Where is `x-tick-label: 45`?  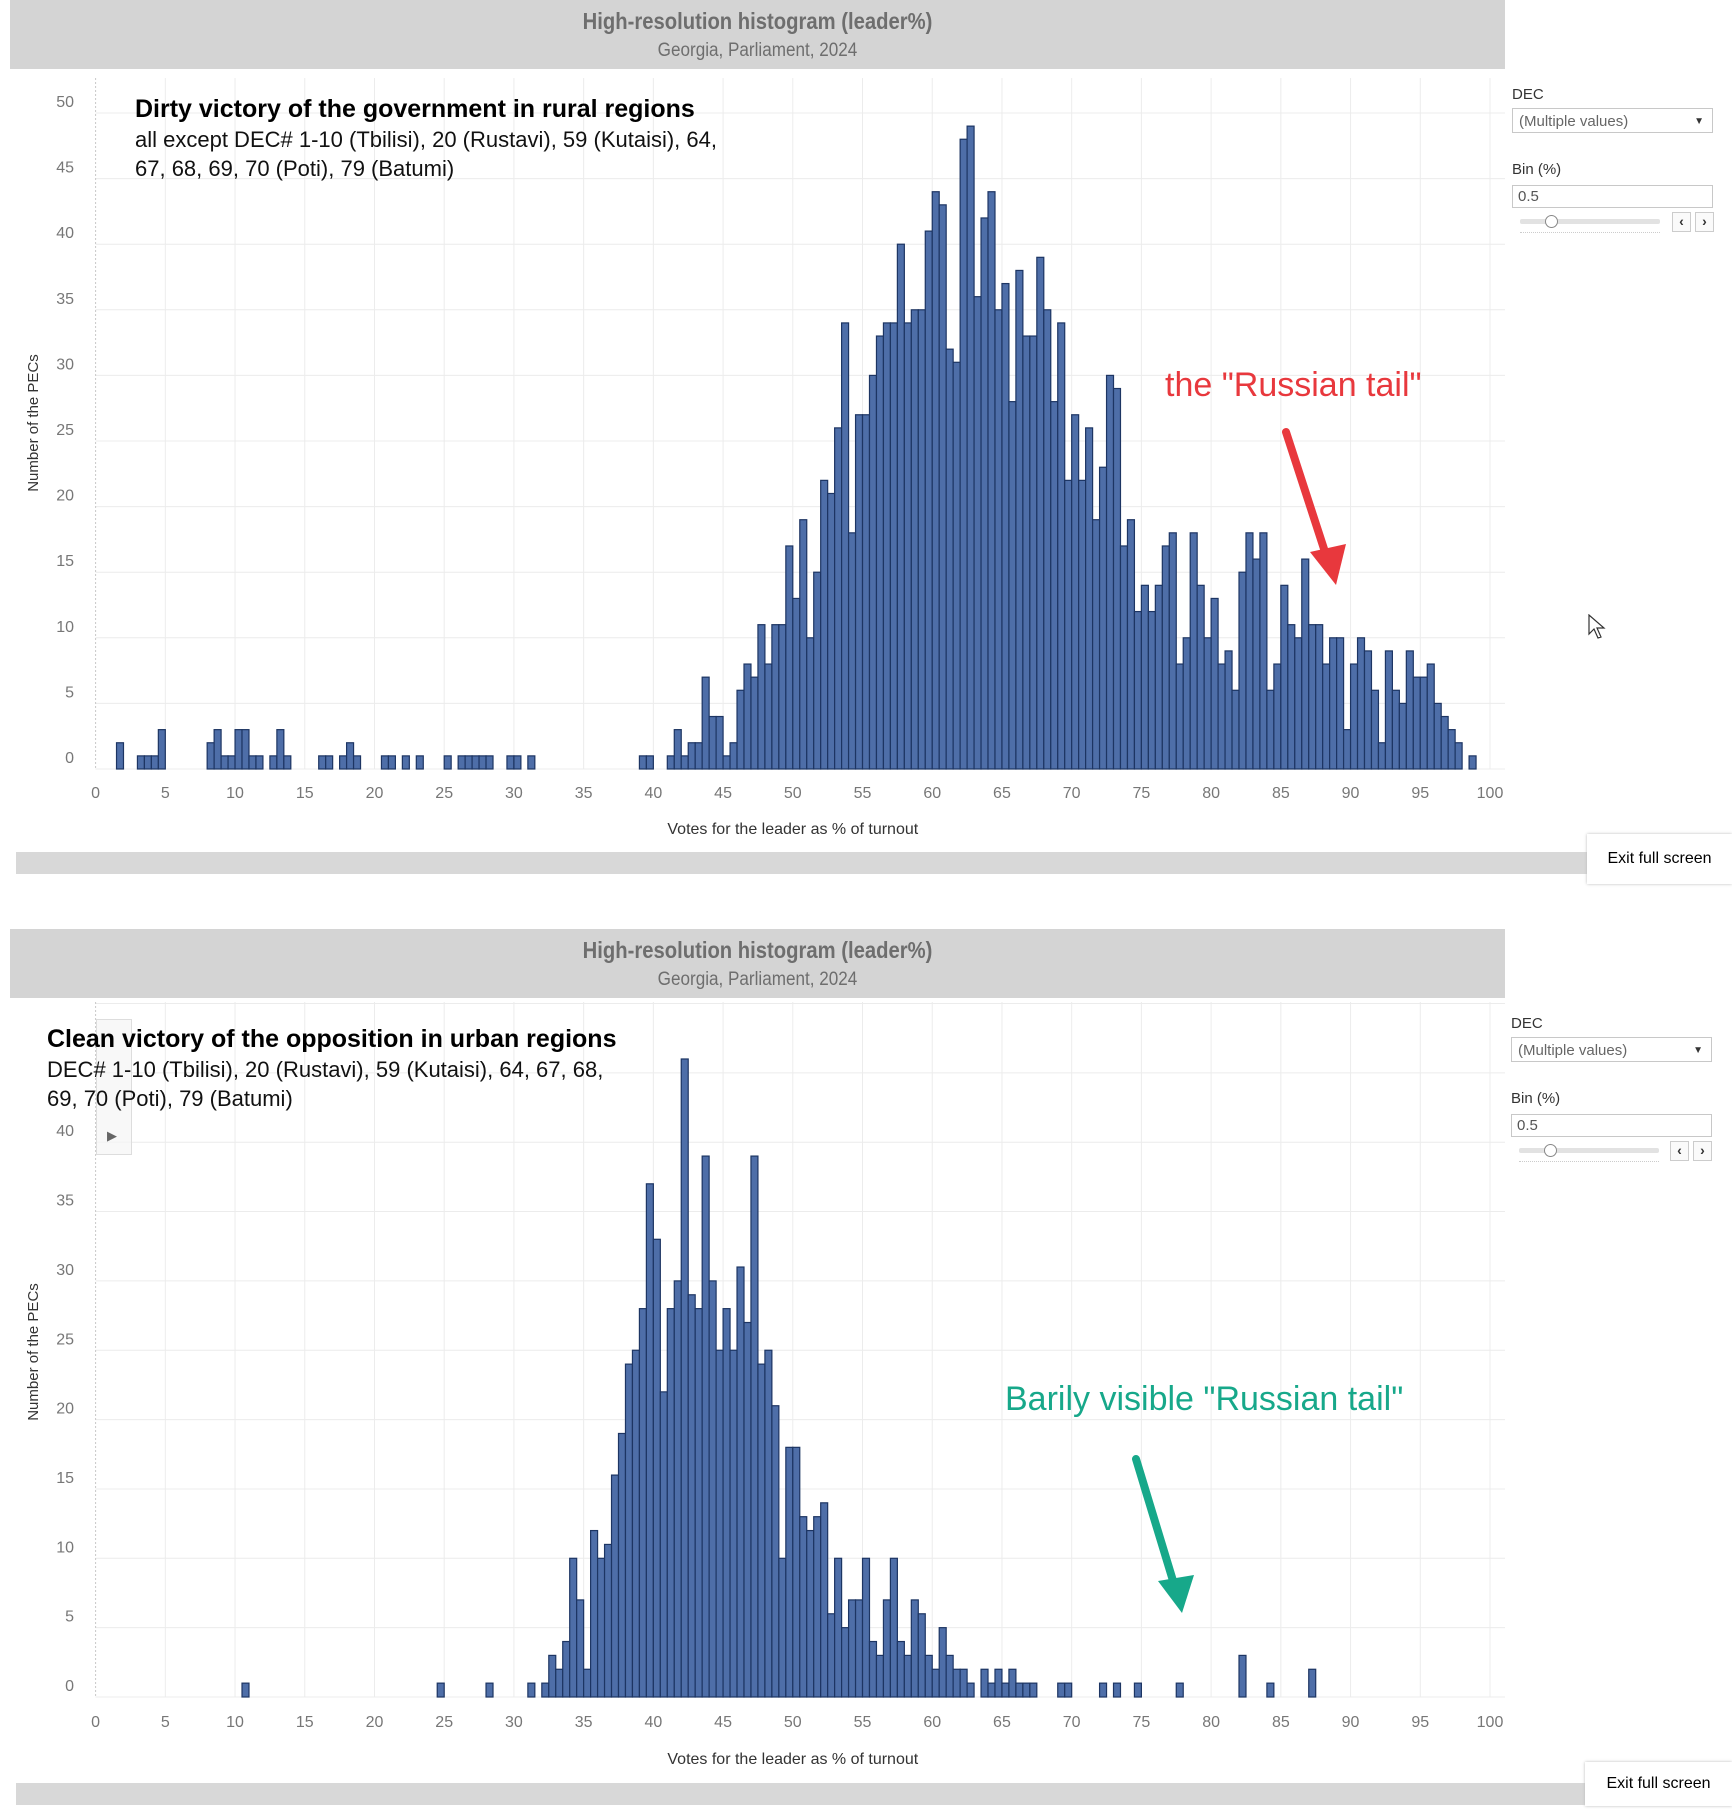 x-tick-label: 45 is located at coordinates (723, 1722).